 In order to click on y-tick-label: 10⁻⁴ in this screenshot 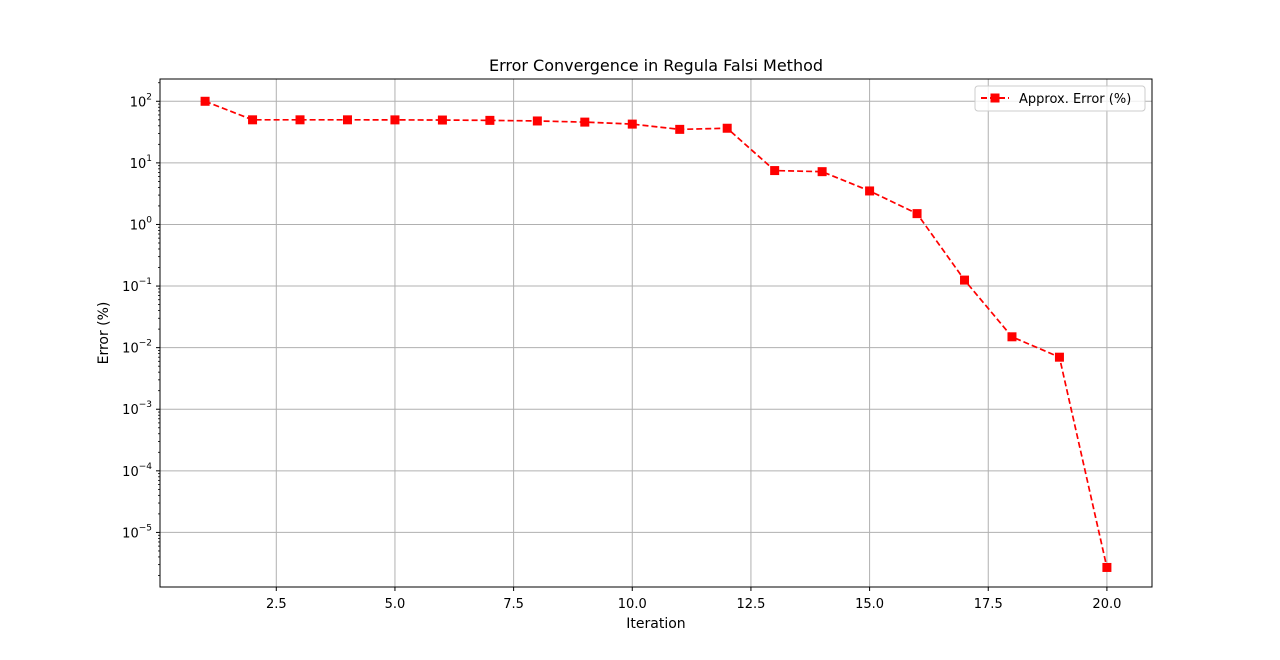, I will do `click(137, 471)`.